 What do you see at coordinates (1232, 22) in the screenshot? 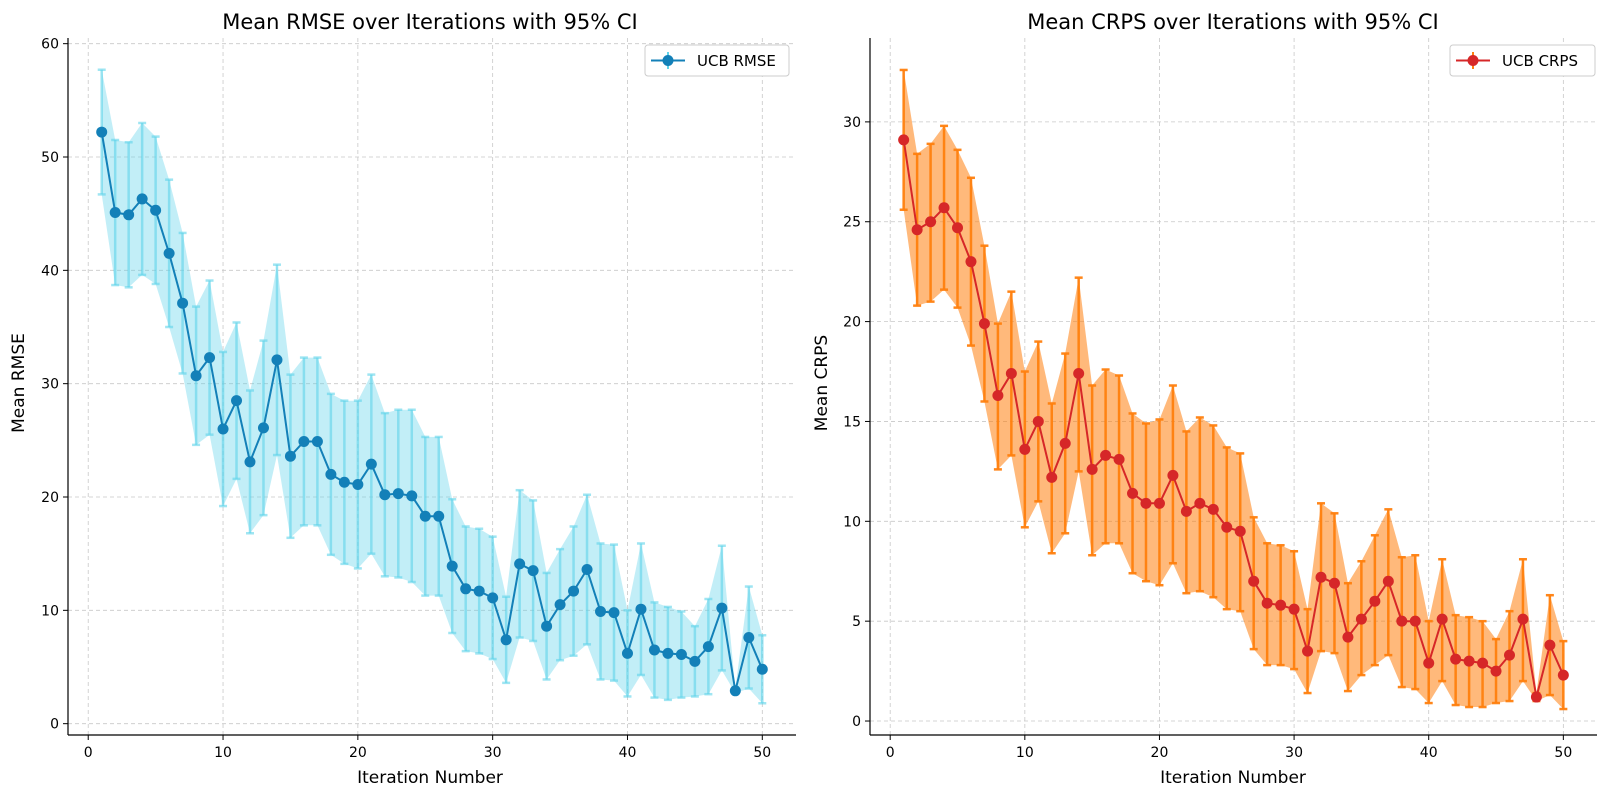
I see `crps-chart-title: Mean CRPS over Iterations with 95% CI` at bounding box center [1232, 22].